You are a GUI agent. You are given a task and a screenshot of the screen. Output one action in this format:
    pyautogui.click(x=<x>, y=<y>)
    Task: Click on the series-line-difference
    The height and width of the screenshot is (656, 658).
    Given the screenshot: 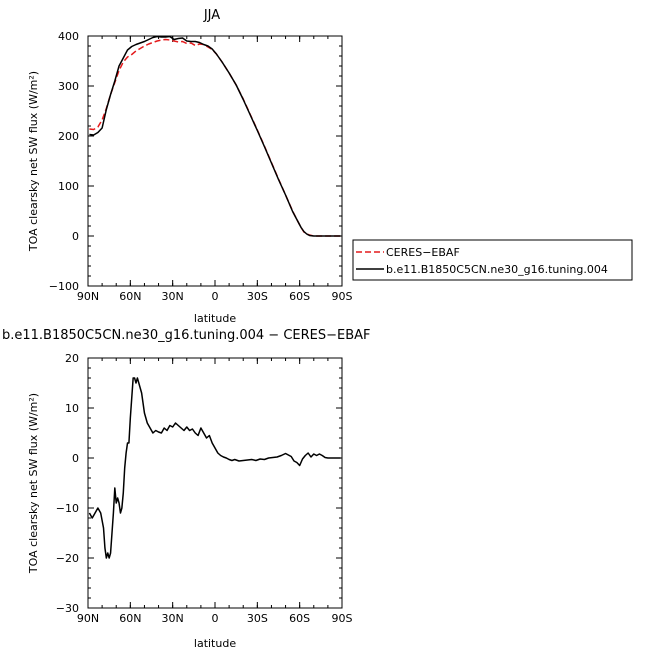 What is the action you would take?
    pyautogui.click(x=214, y=468)
    